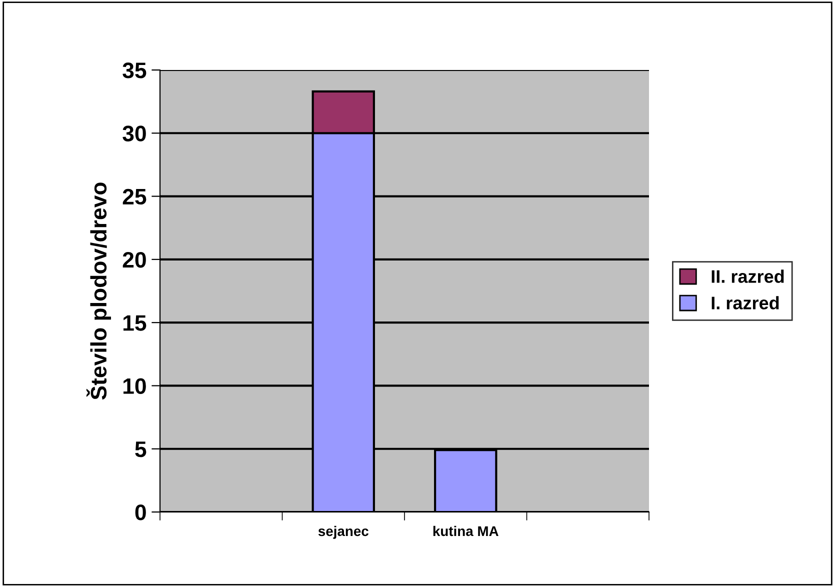  What do you see at coordinates (134, 323) in the screenshot?
I see `y-tick-label: 15` at bounding box center [134, 323].